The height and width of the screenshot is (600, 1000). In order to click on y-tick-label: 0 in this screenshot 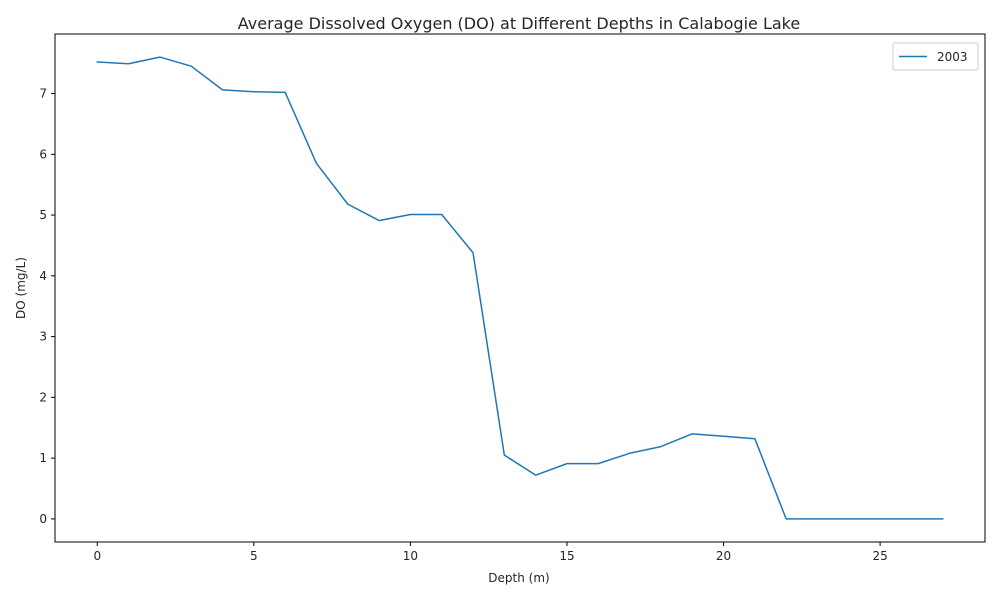, I will do `click(43, 519)`.